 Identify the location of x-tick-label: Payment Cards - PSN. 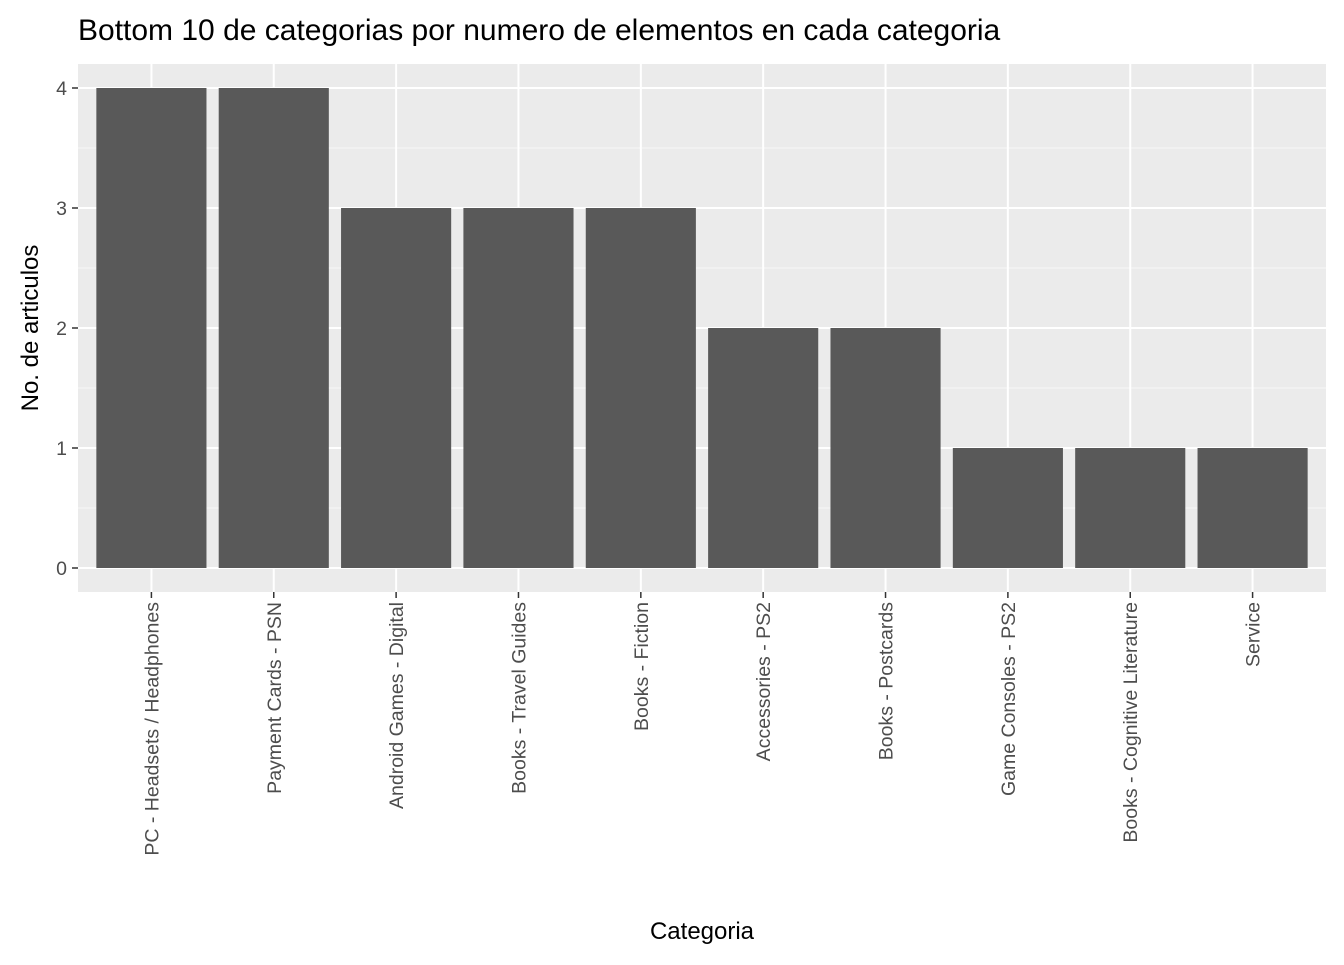
(275, 698).